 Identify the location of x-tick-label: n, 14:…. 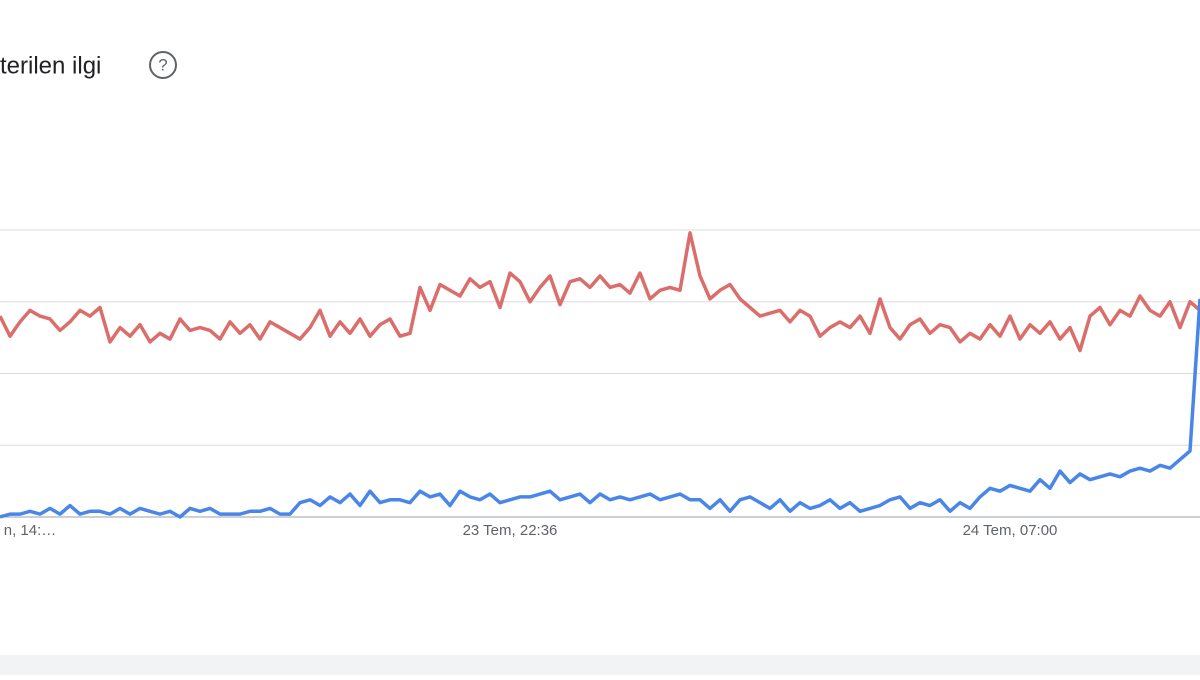
(30, 530).